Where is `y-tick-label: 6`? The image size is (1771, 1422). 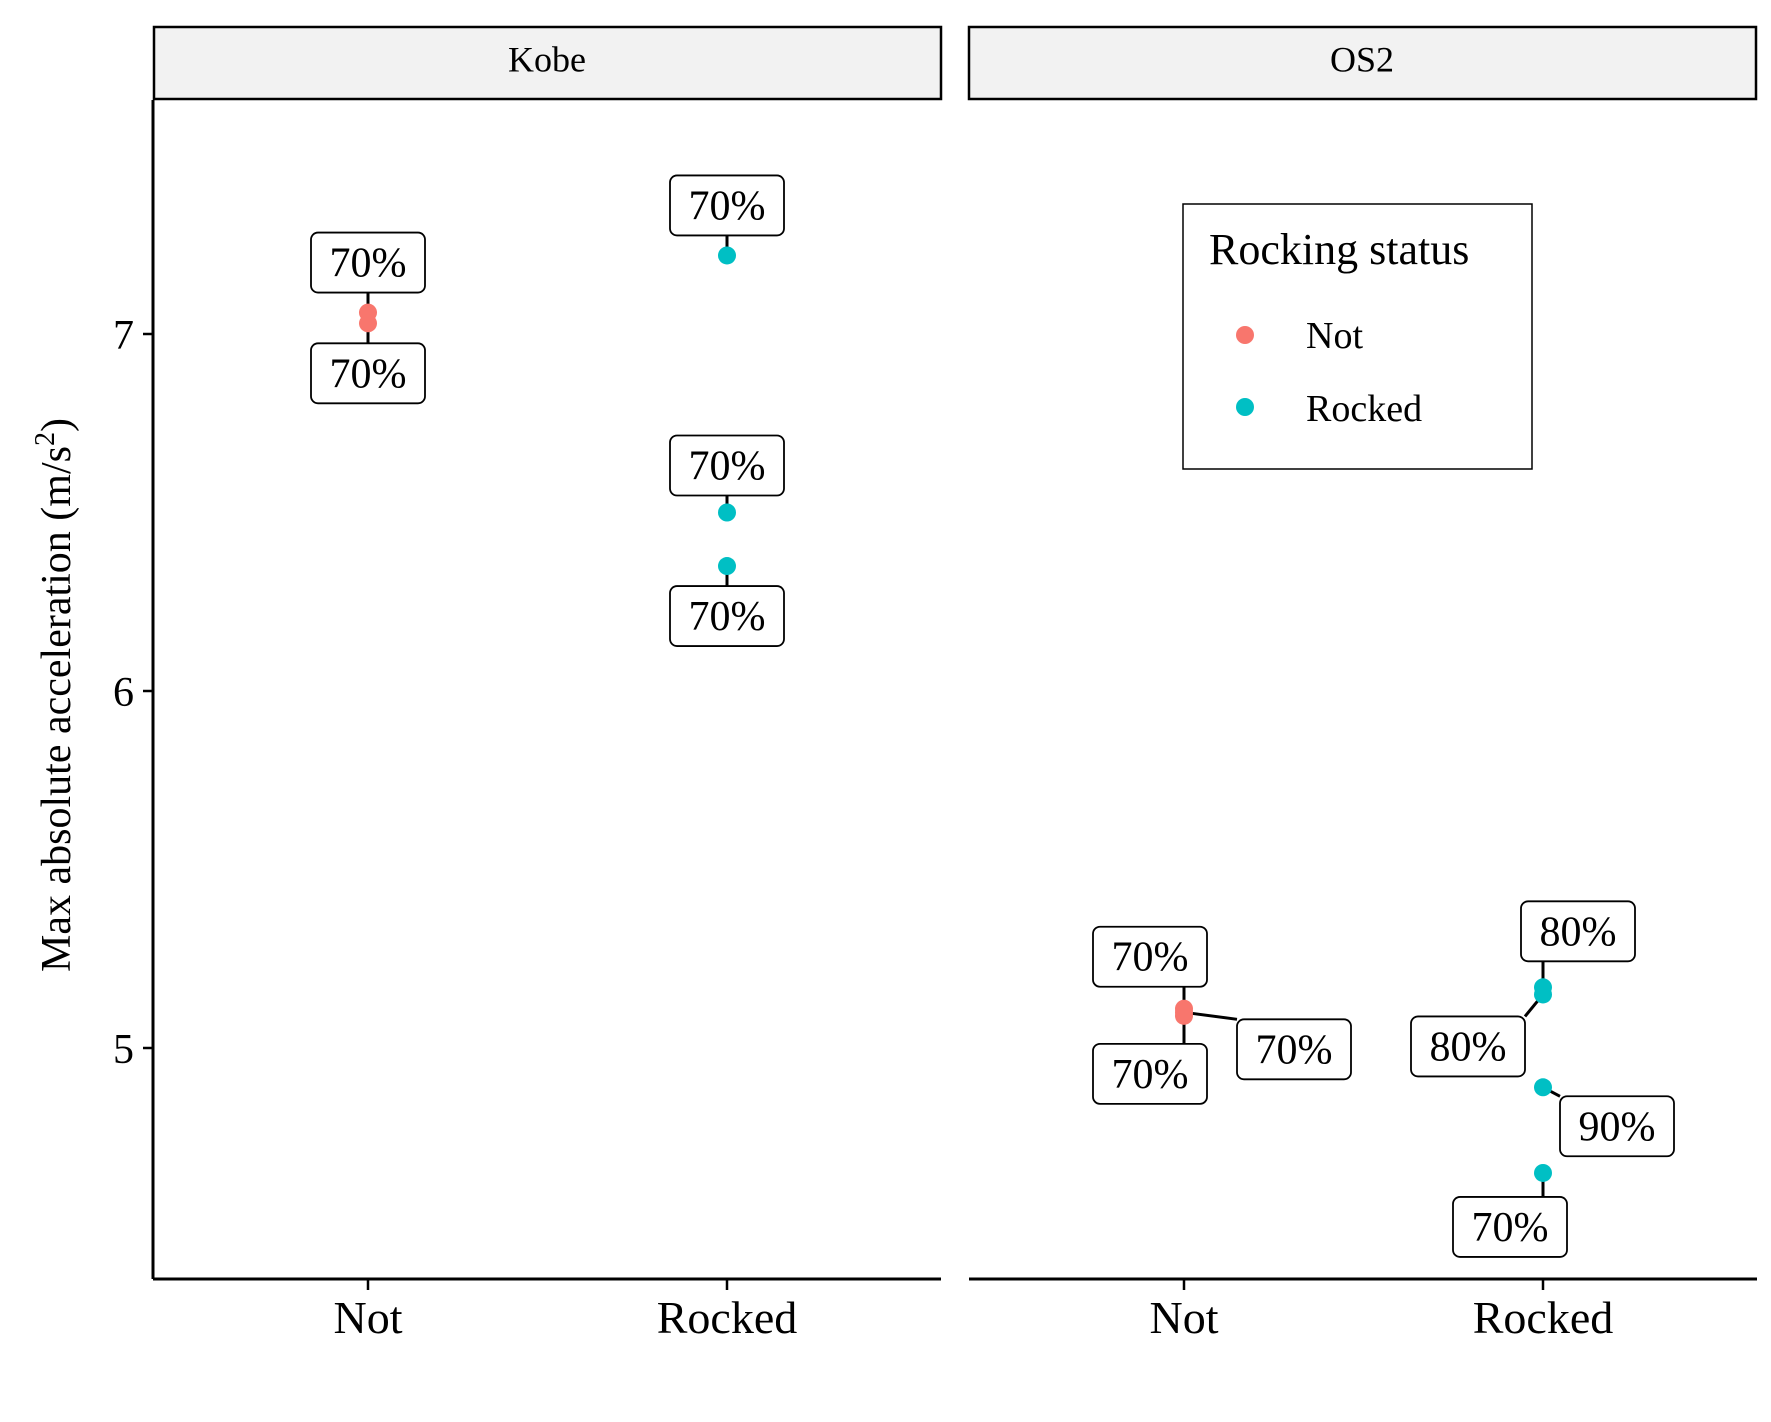
y-tick-label: 6 is located at coordinates (123, 693).